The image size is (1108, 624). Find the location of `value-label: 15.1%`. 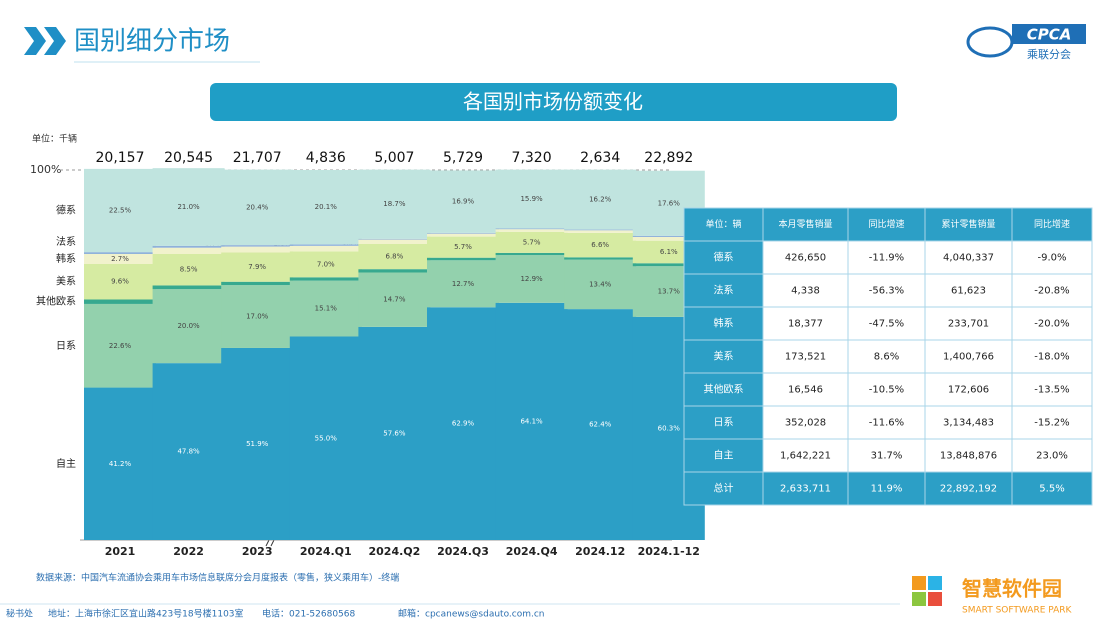

value-label: 15.1% is located at coordinates (326, 309).